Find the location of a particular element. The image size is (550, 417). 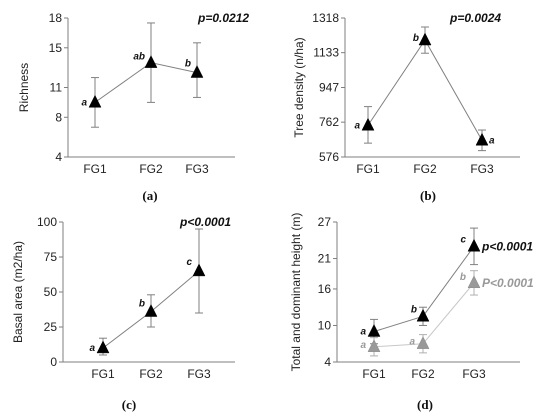

y-axis-title: Richness is located at coordinates (24, 87).